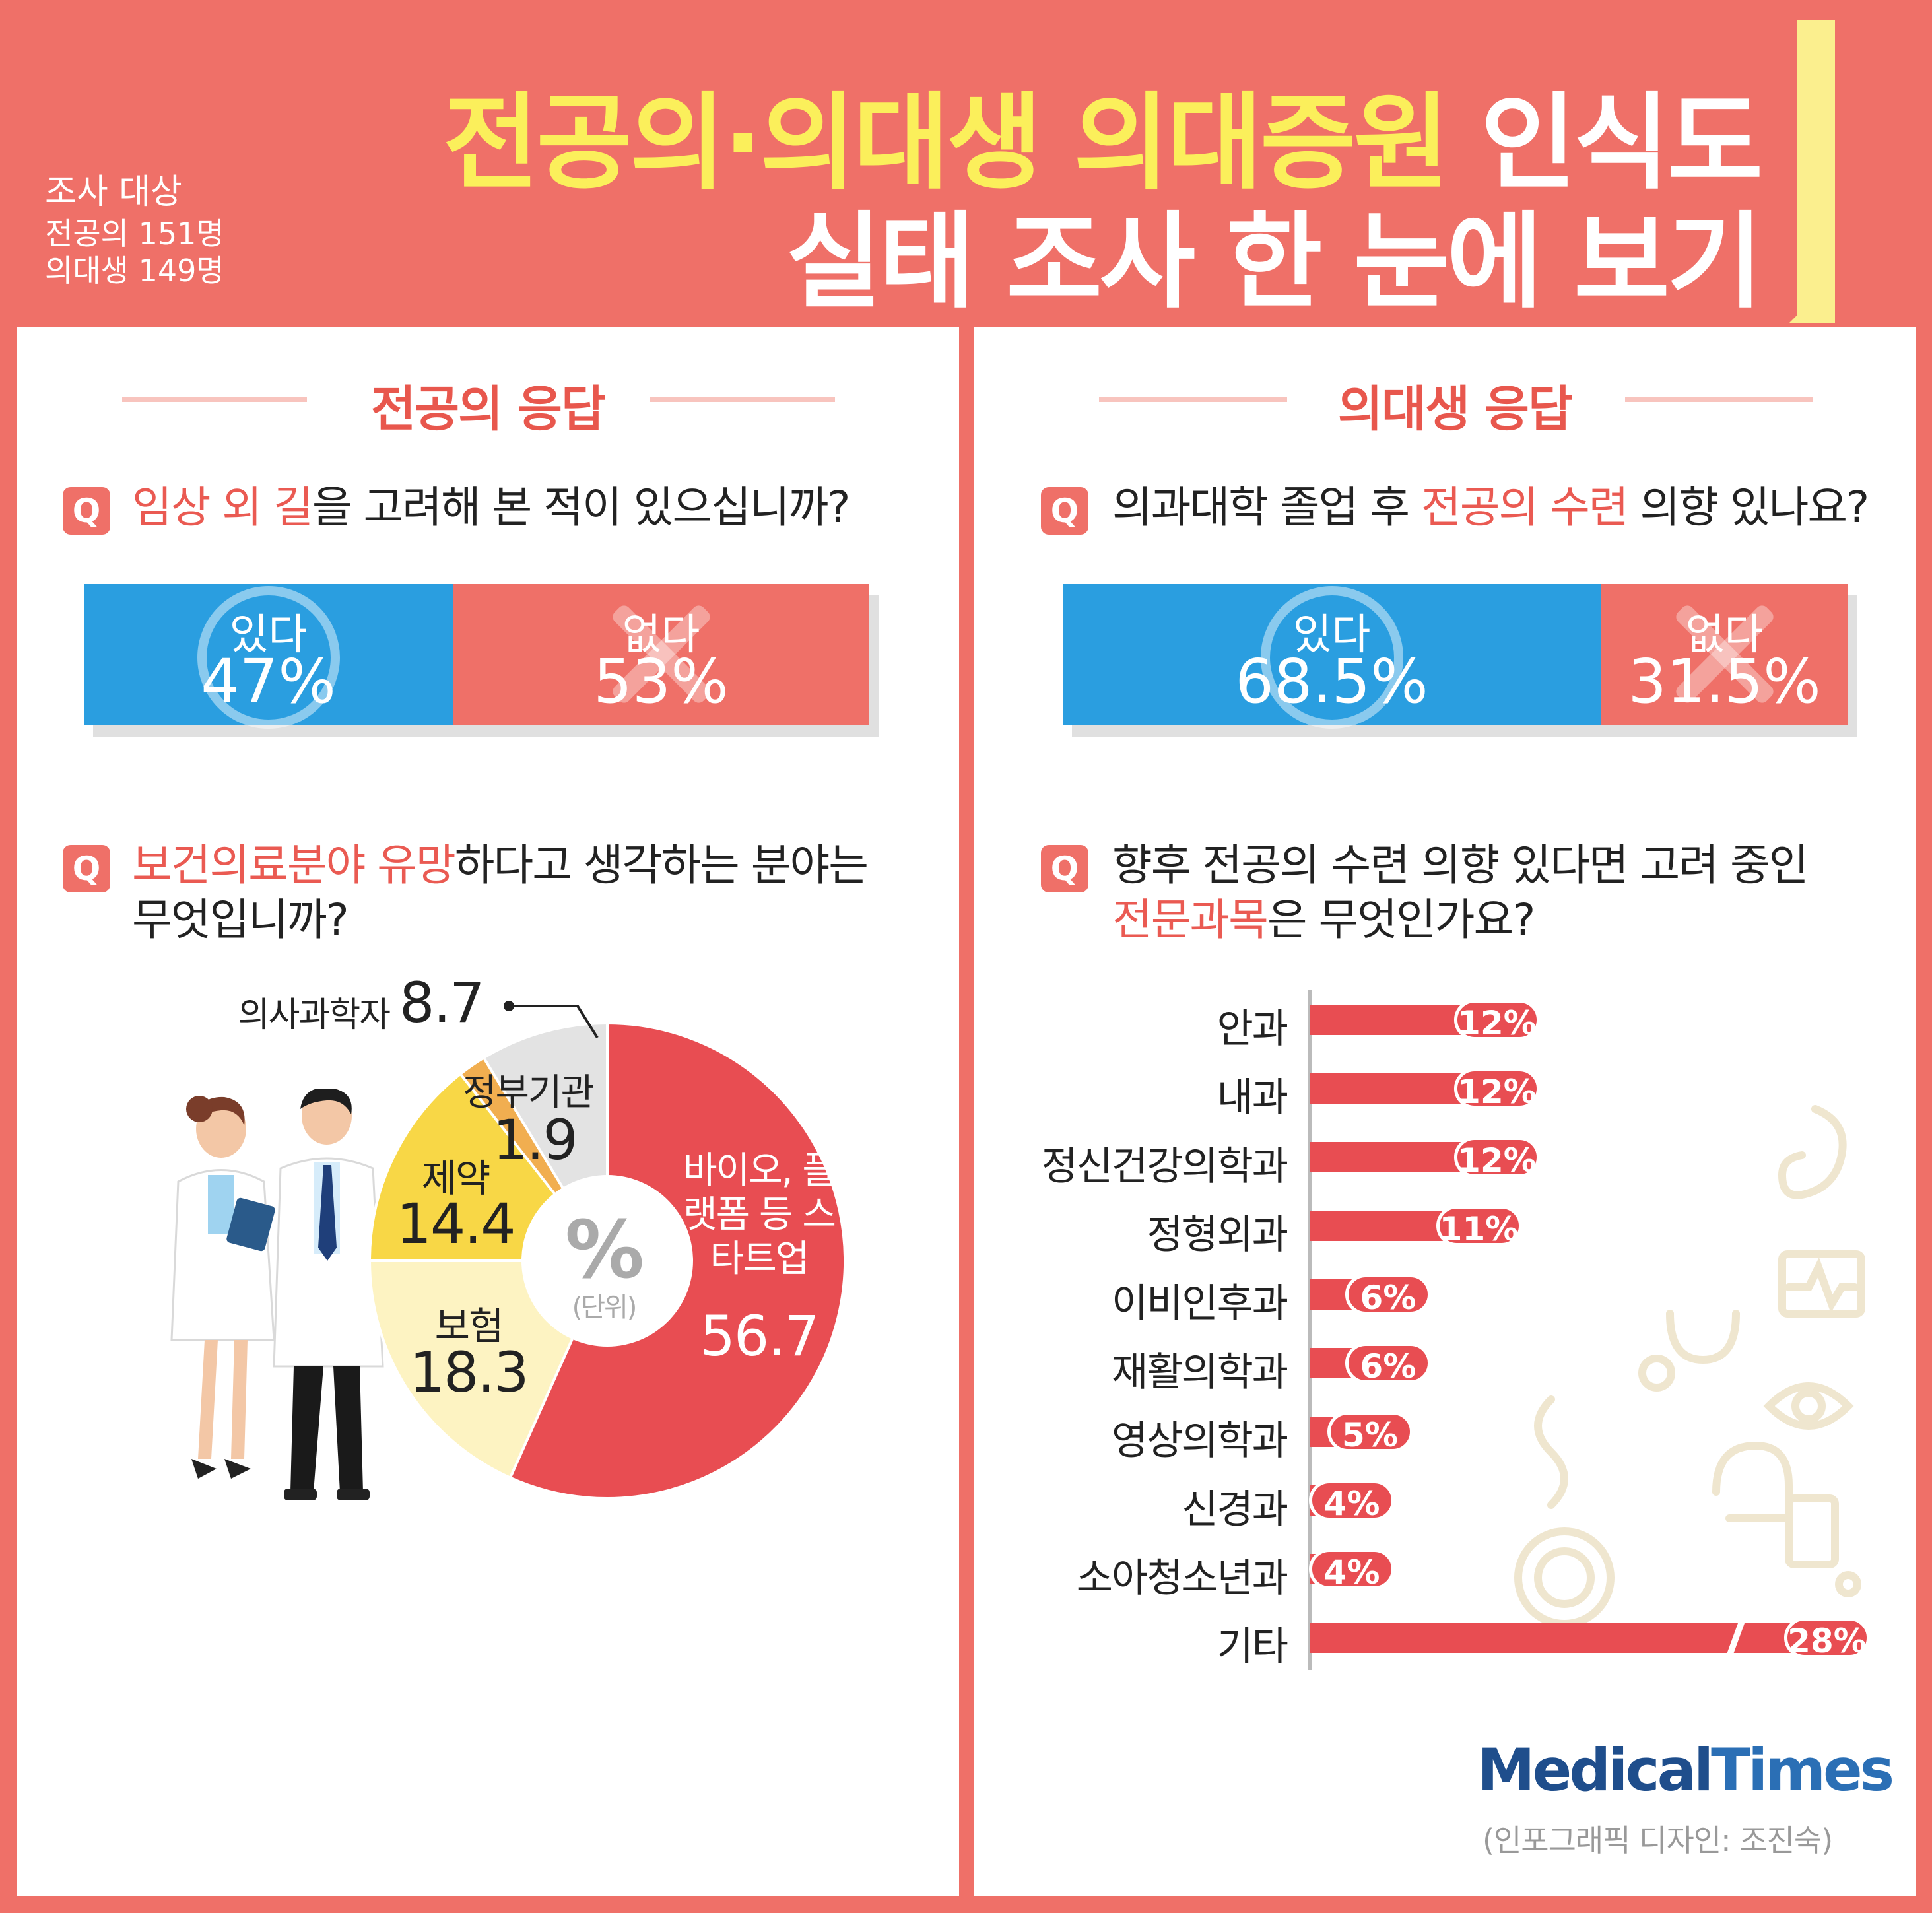  I want to click on pie-category-scientist: 의사과학자, so click(314, 1015).